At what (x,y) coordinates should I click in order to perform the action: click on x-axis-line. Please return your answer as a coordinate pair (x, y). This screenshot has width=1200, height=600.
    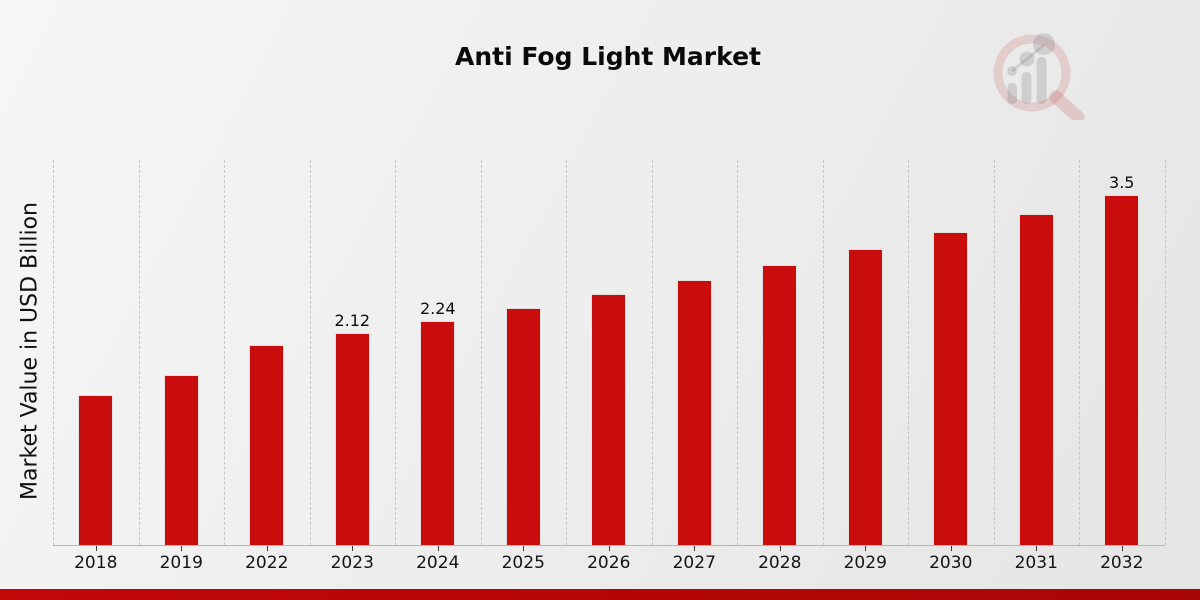
    Looking at the image, I should click on (609, 545).